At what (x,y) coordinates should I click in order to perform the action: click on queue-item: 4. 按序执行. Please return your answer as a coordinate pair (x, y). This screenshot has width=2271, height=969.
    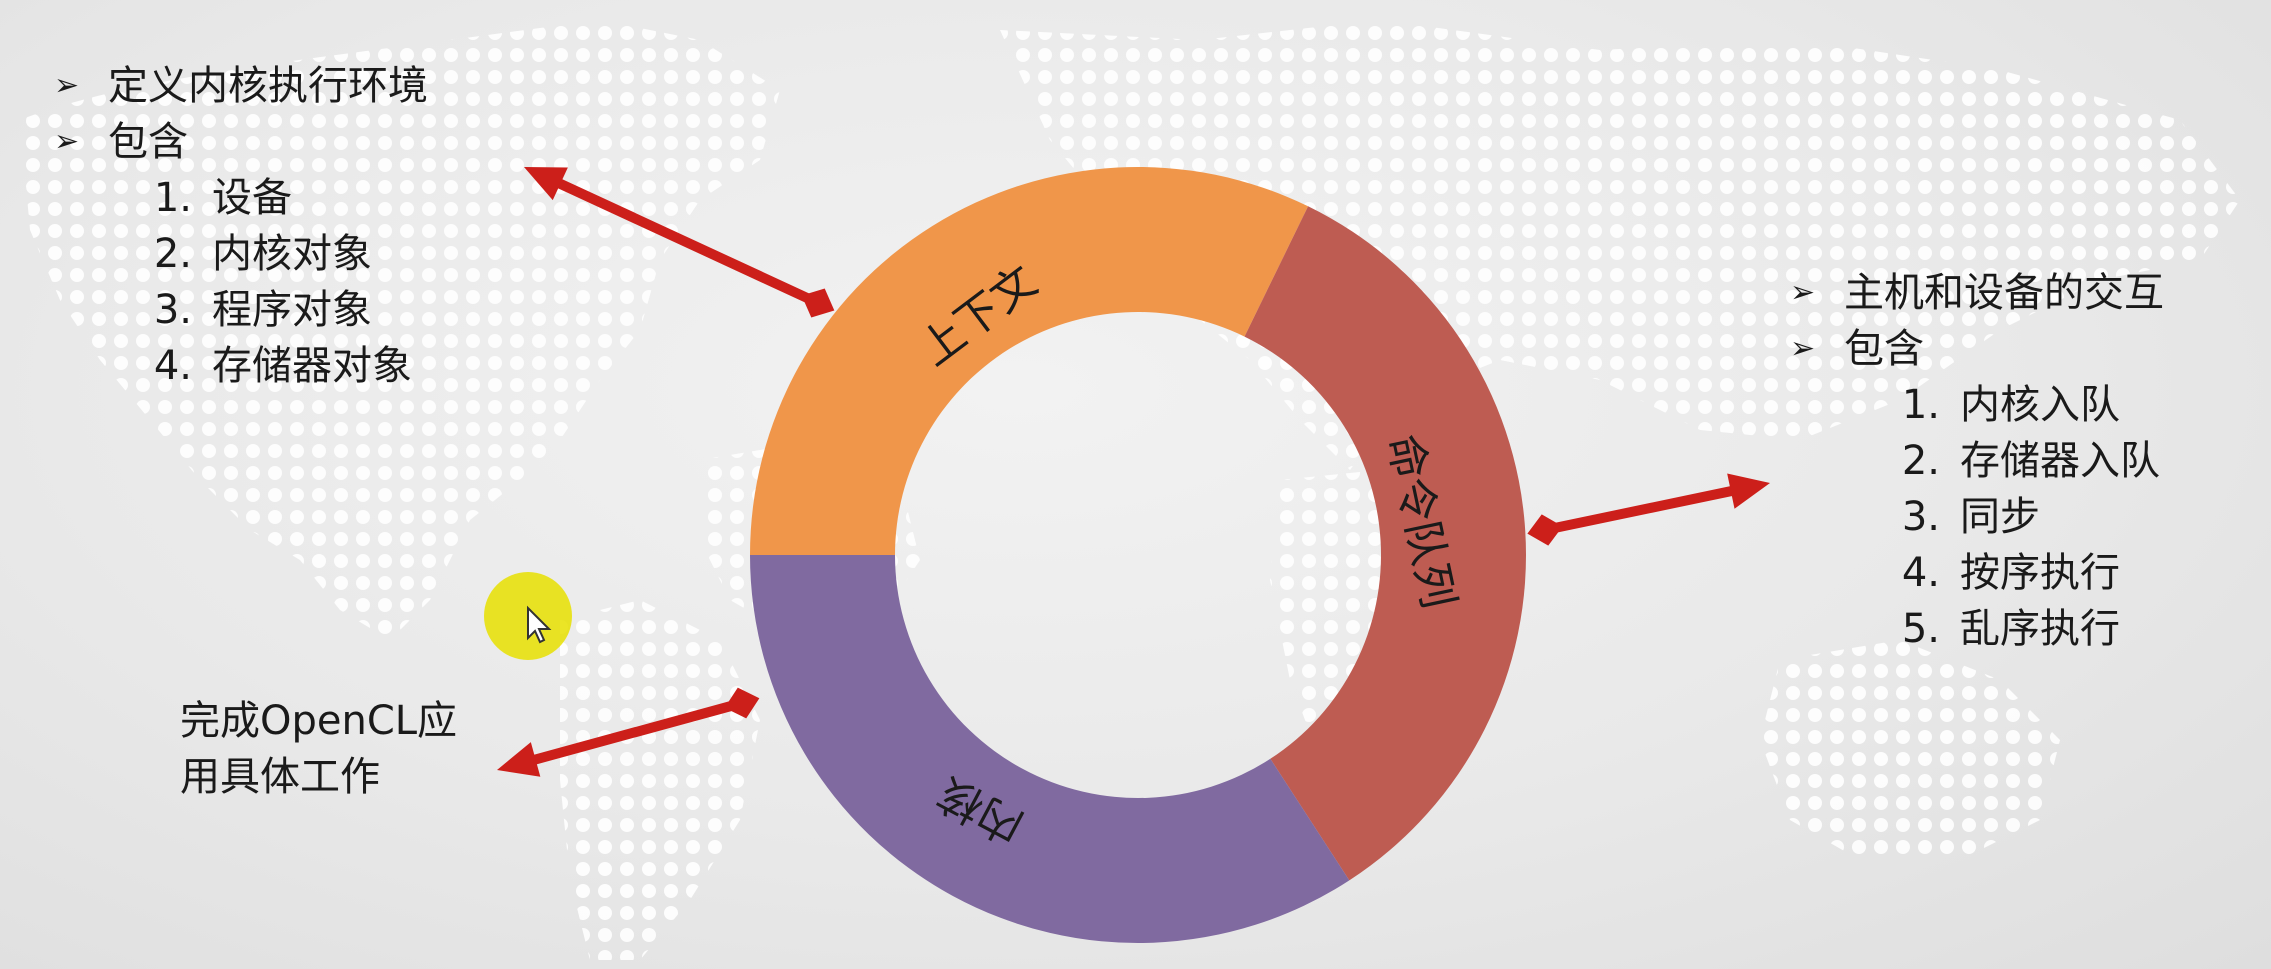
    Looking at the image, I should click on (2010, 573).